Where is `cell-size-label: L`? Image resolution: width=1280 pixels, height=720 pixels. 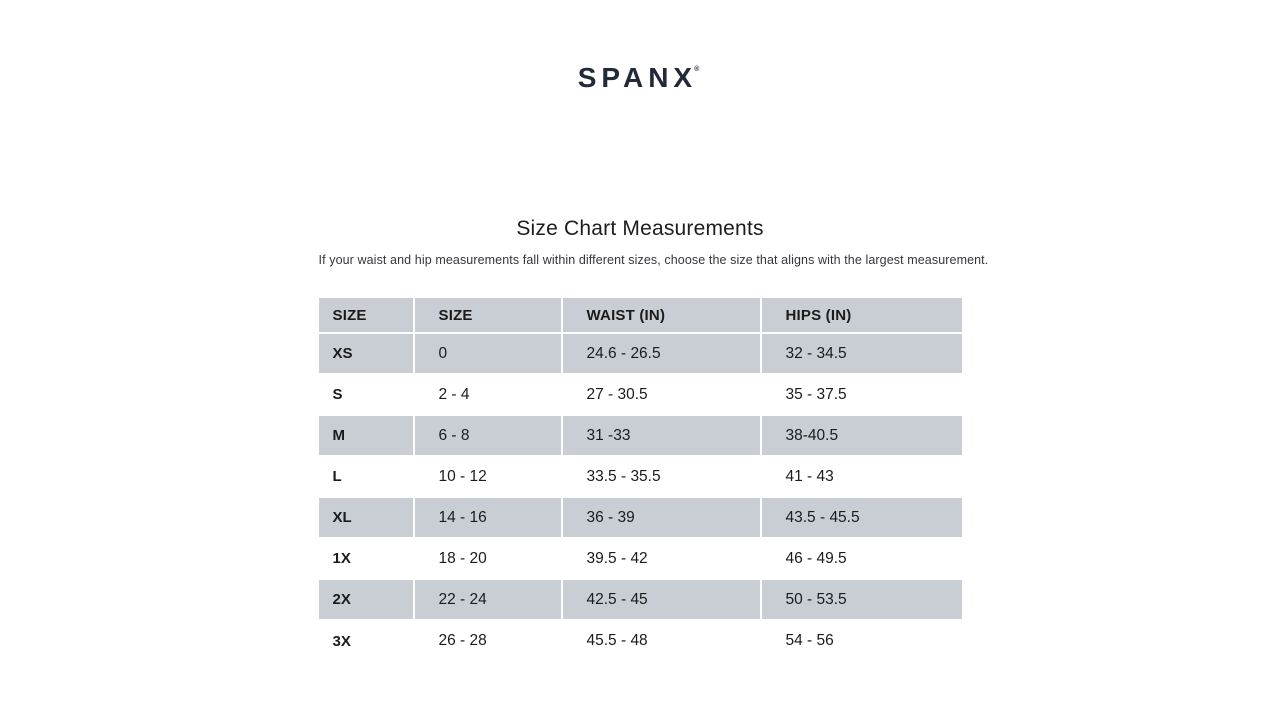 cell-size-label: L is located at coordinates (366, 477).